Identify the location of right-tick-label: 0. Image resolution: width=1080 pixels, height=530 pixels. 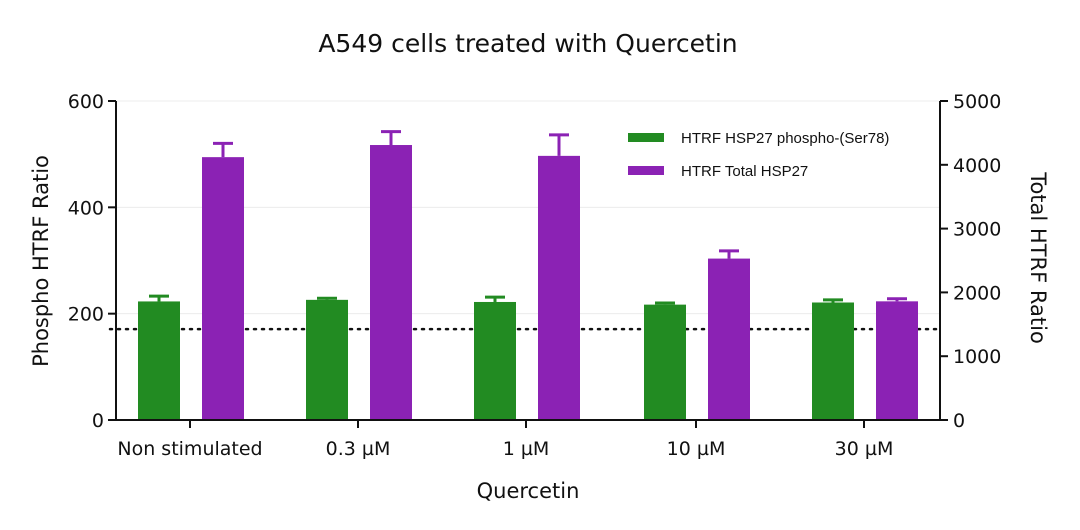
(959, 421).